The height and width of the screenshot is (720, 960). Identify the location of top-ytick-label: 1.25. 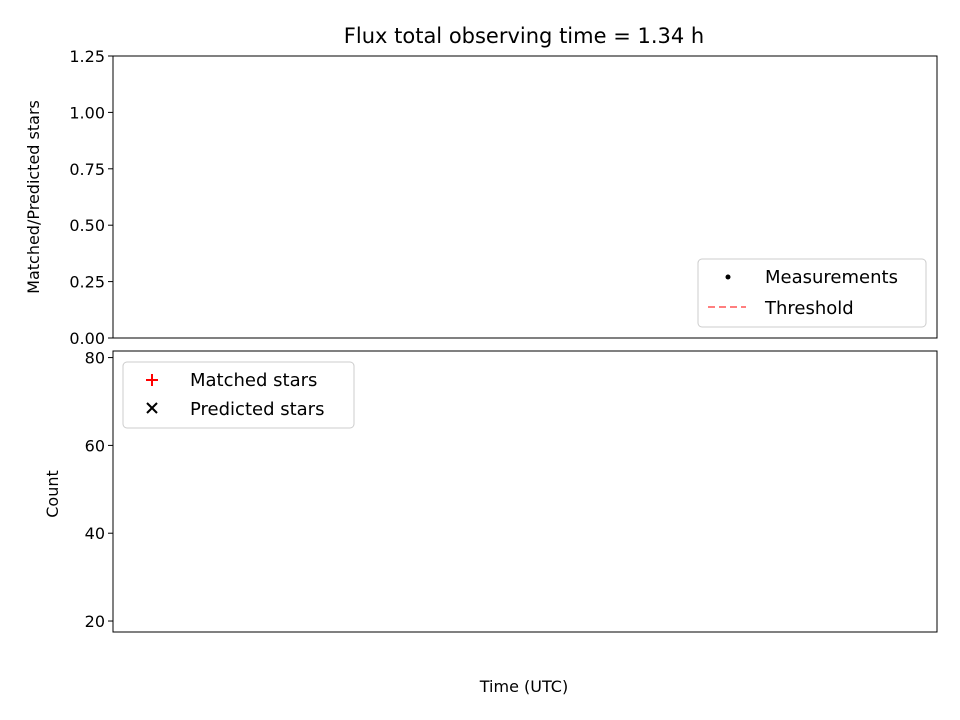
(87, 56).